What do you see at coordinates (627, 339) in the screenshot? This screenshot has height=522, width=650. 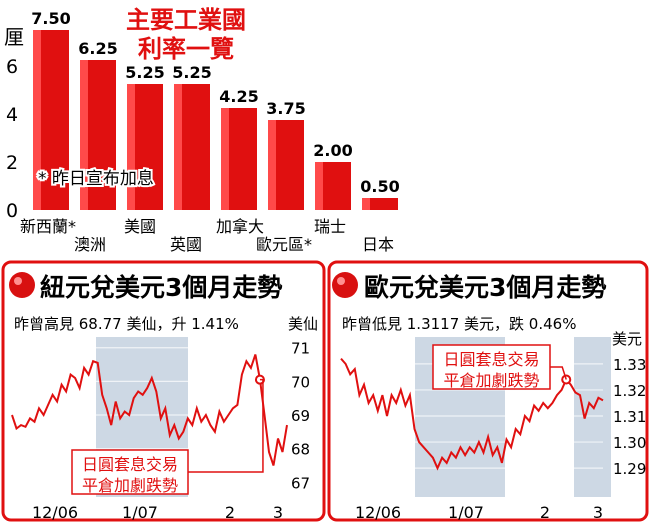 I see `eur-y-unit: 美元` at bounding box center [627, 339].